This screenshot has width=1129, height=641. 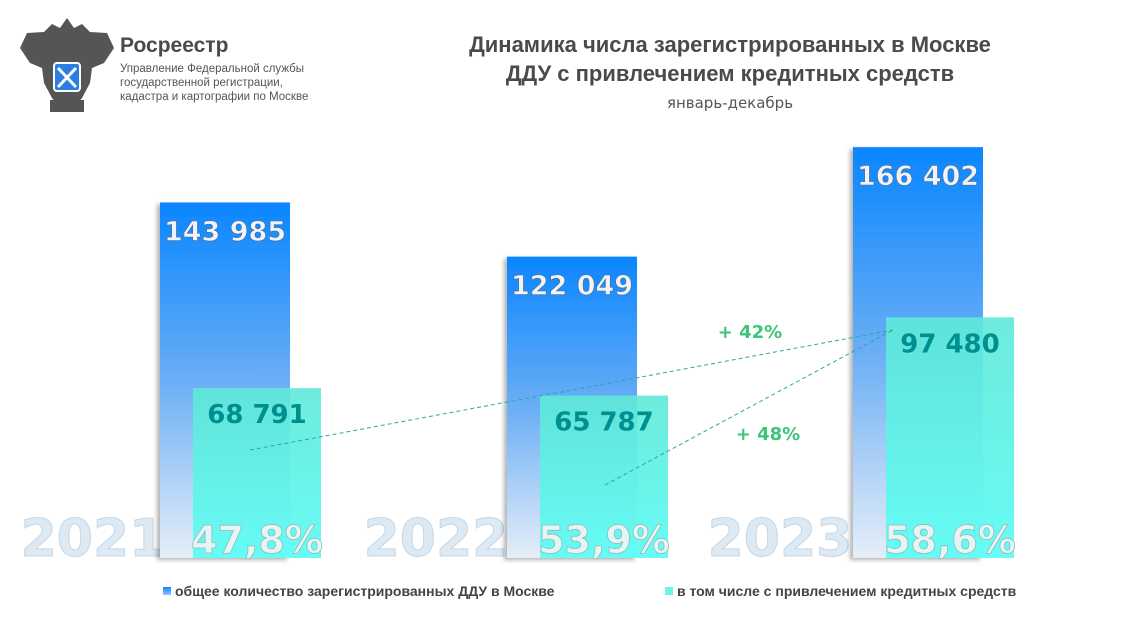 I want to click on share-label: 47,8%, so click(x=257, y=540).